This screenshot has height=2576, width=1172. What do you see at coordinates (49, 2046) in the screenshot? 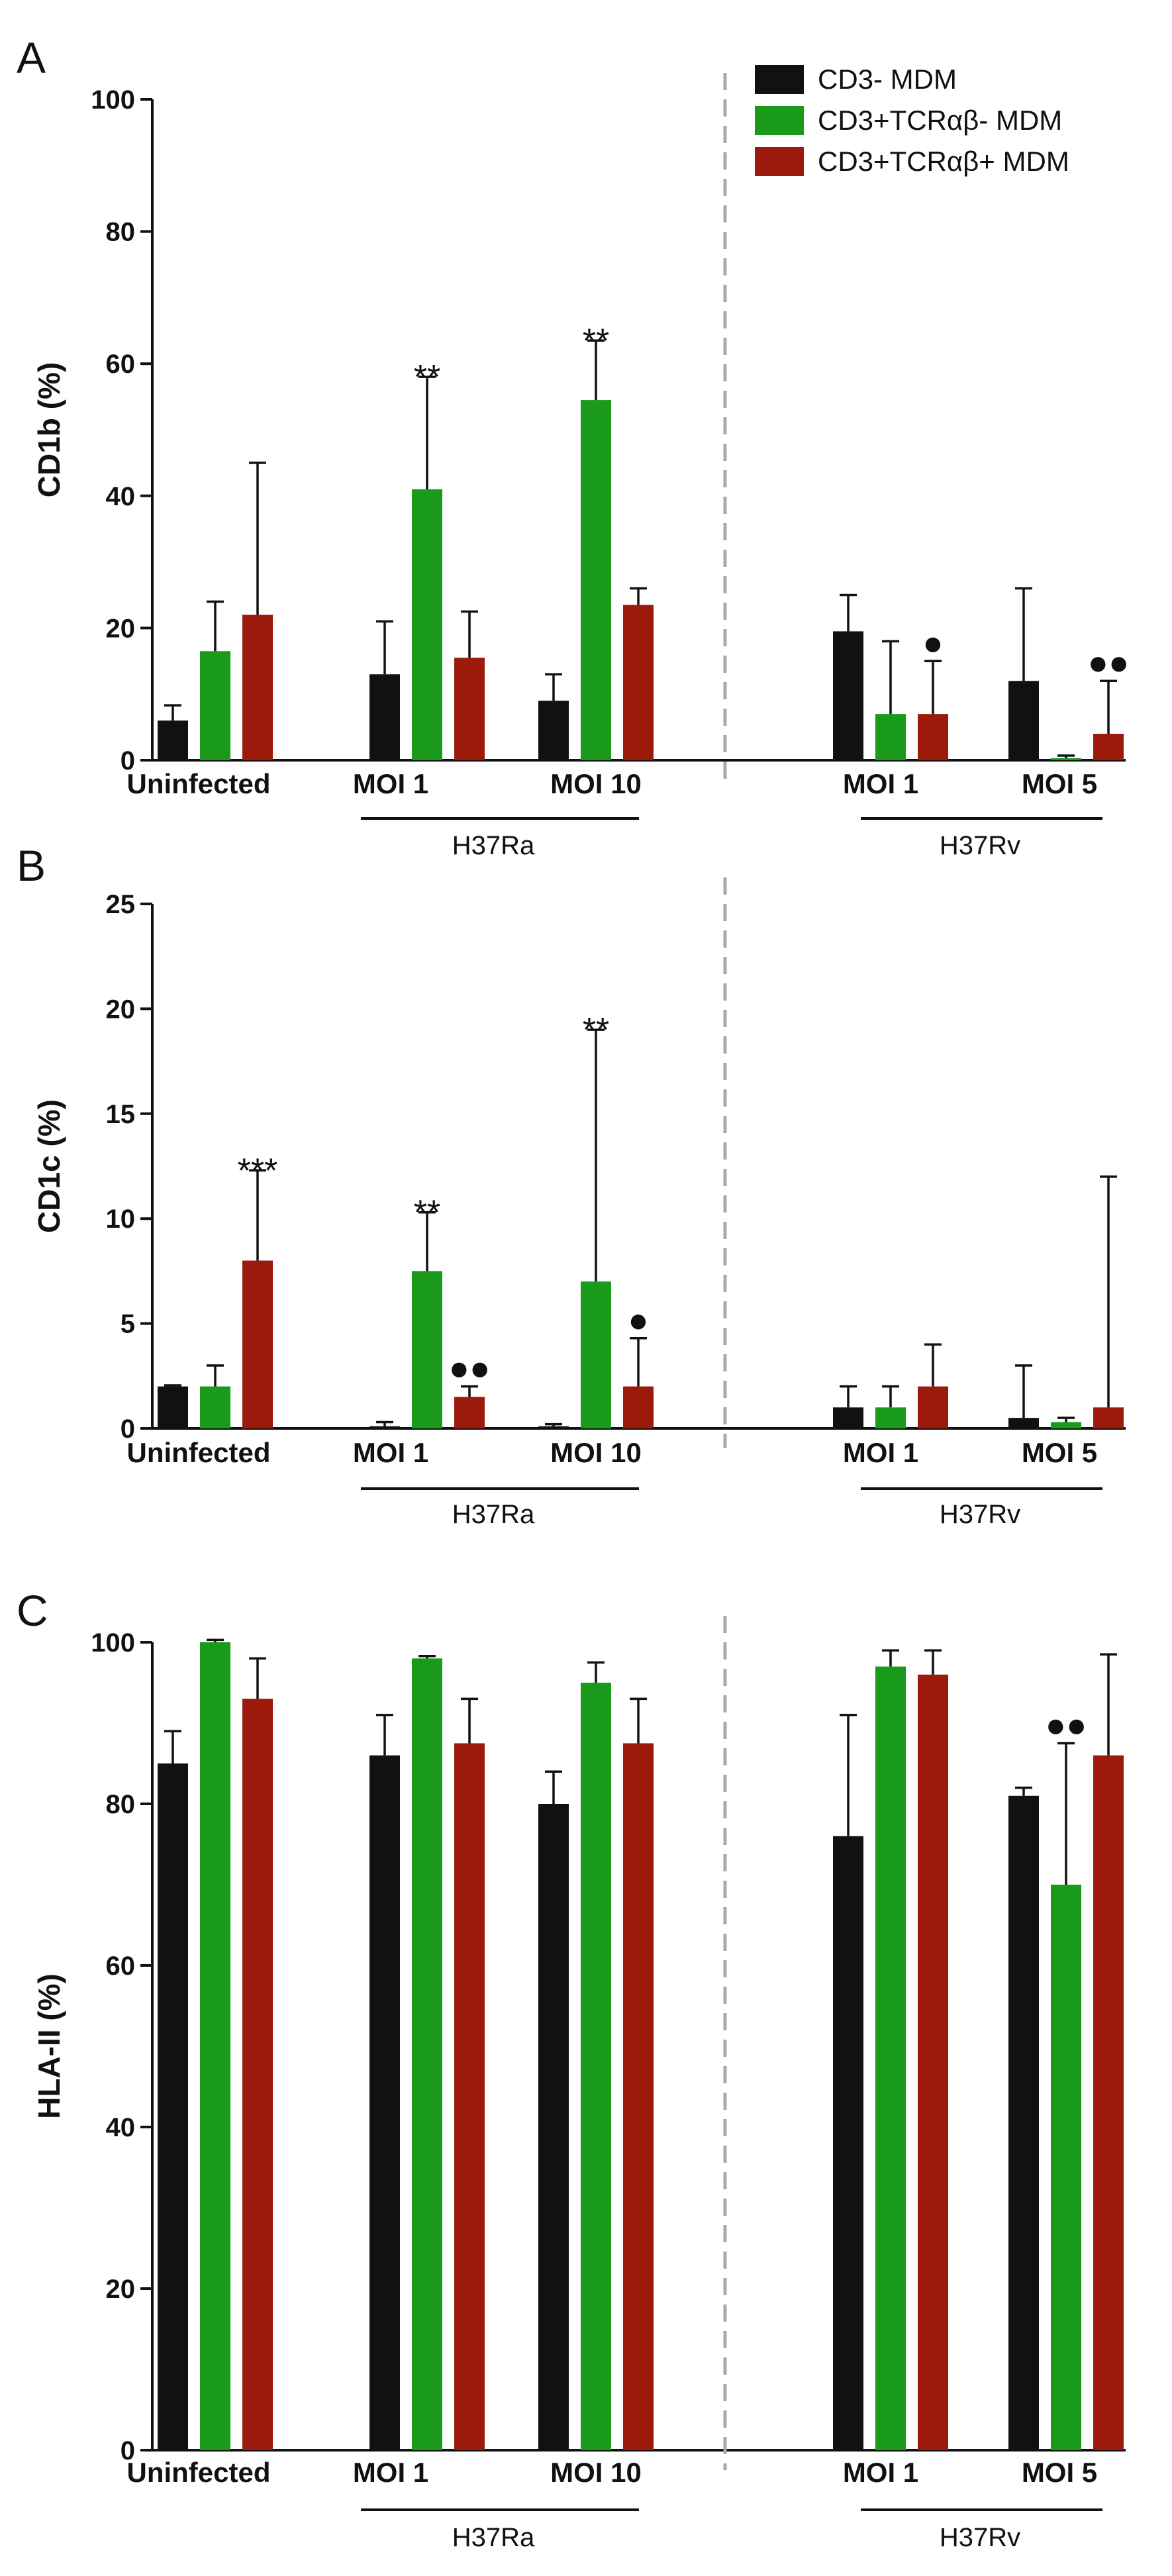
I see `y-axis-label: HLA-II (%)` at bounding box center [49, 2046].